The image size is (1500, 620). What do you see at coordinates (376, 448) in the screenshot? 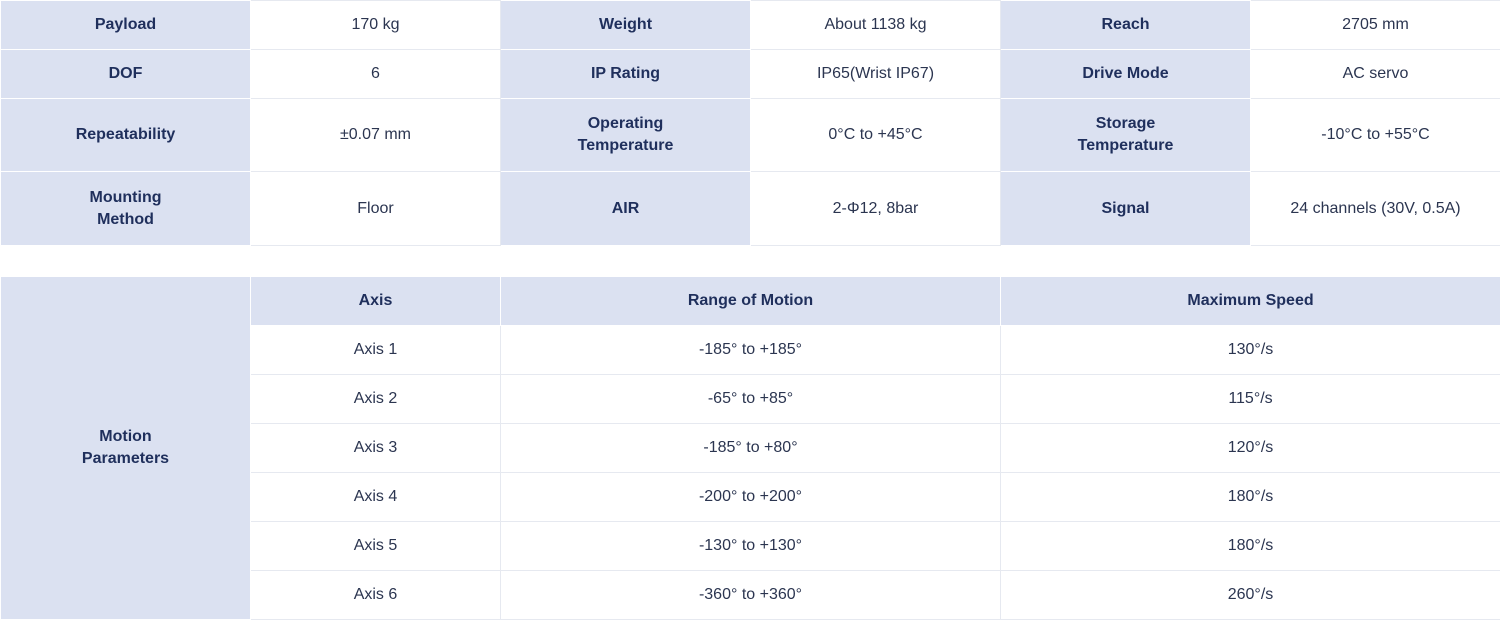
I see `axis-name: Axis 3` at bounding box center [376, 448].